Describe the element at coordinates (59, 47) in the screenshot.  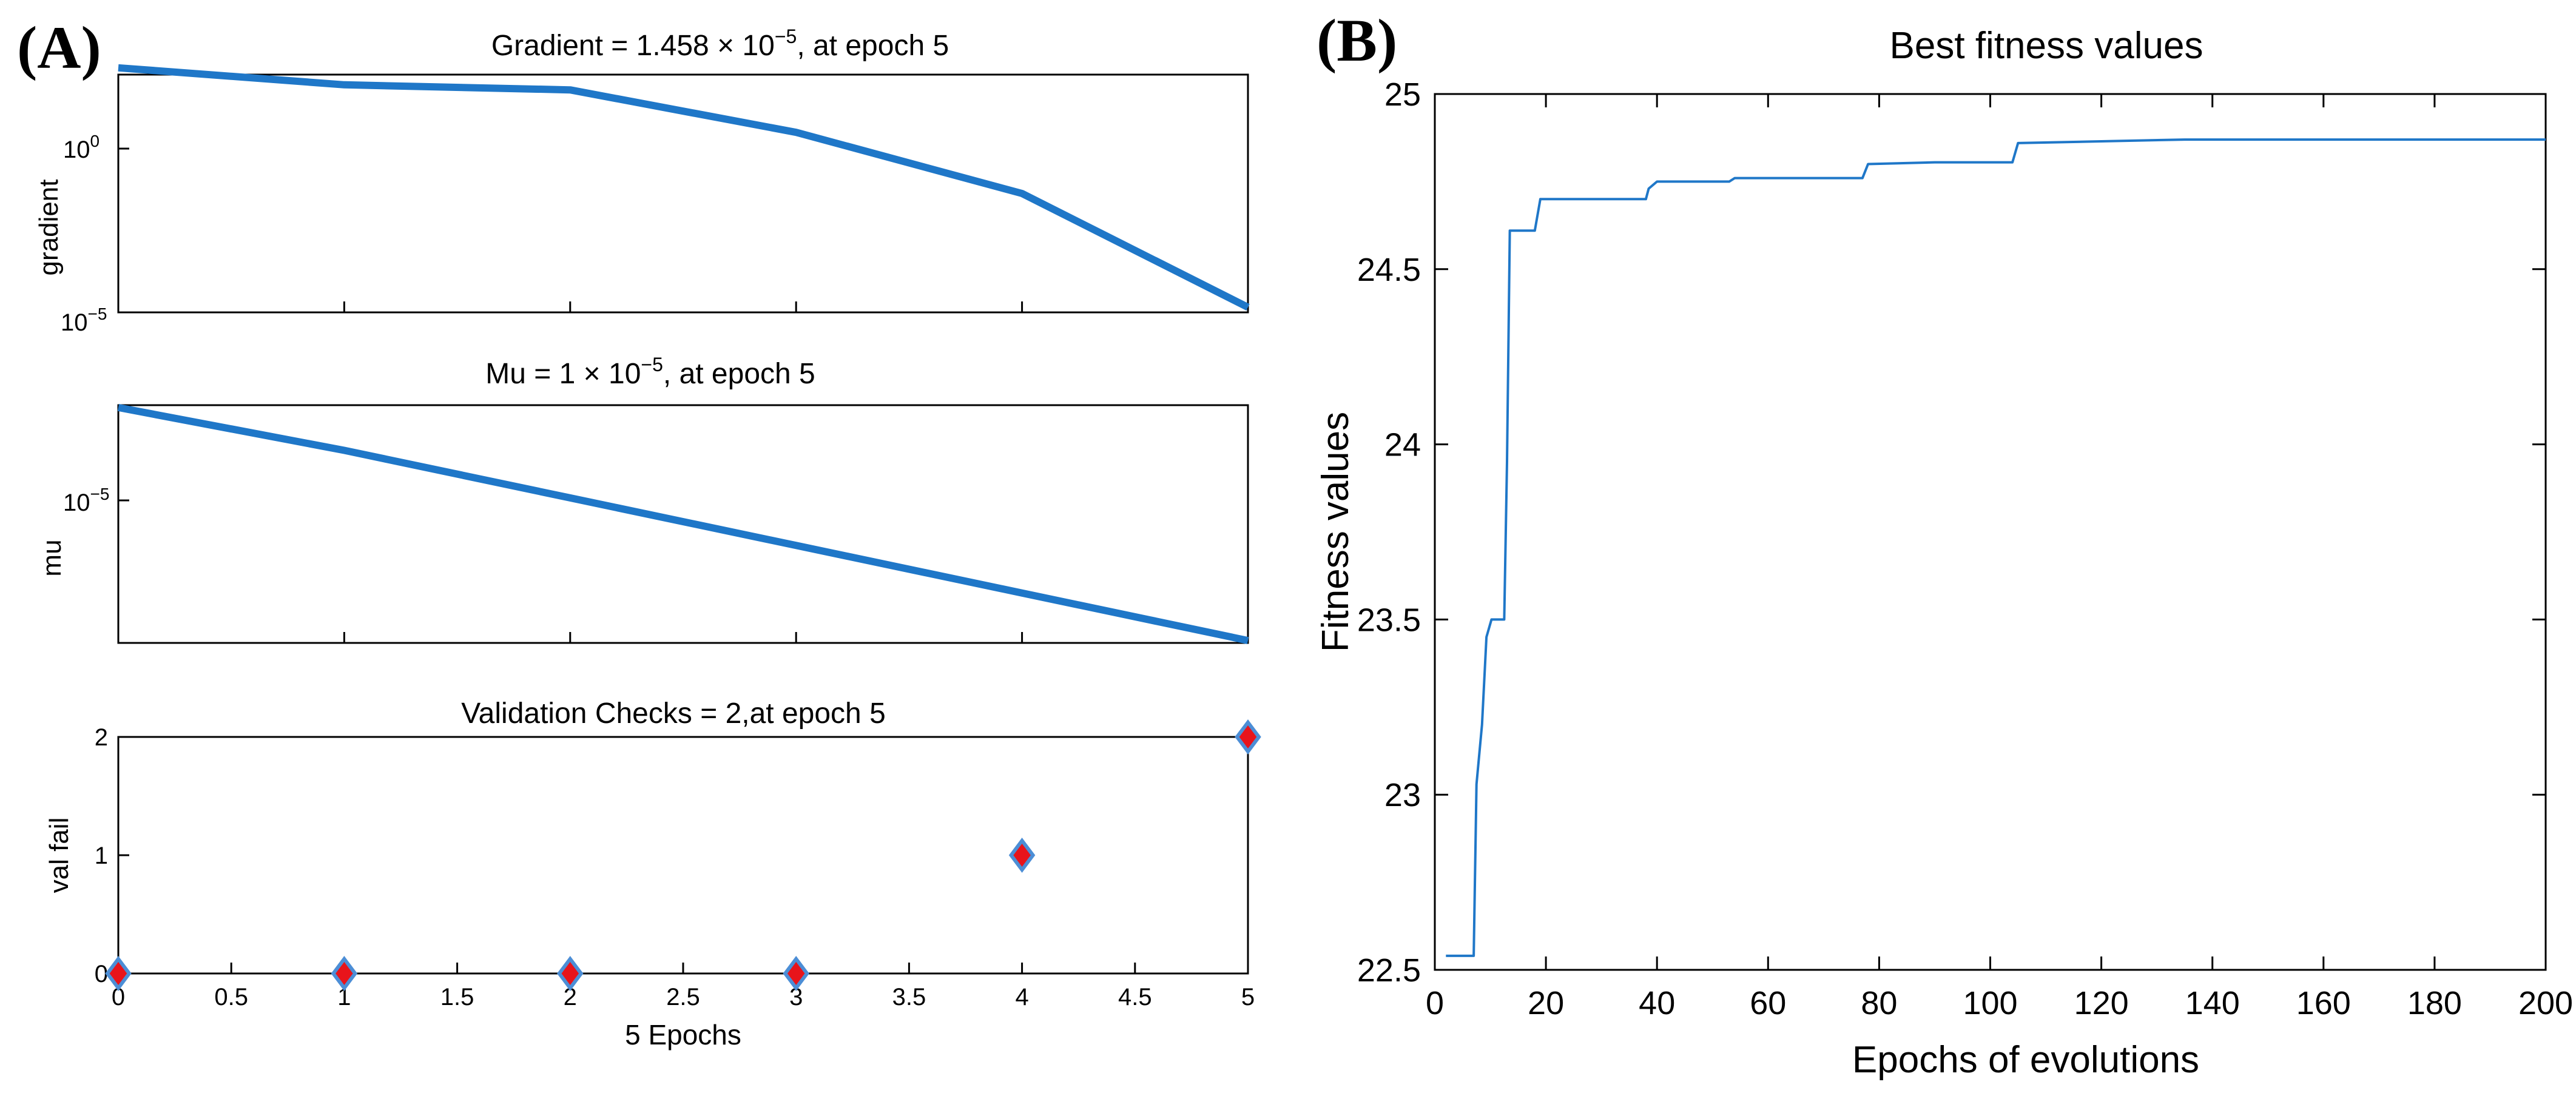
I see `panel-label-a: (A)` at that location.